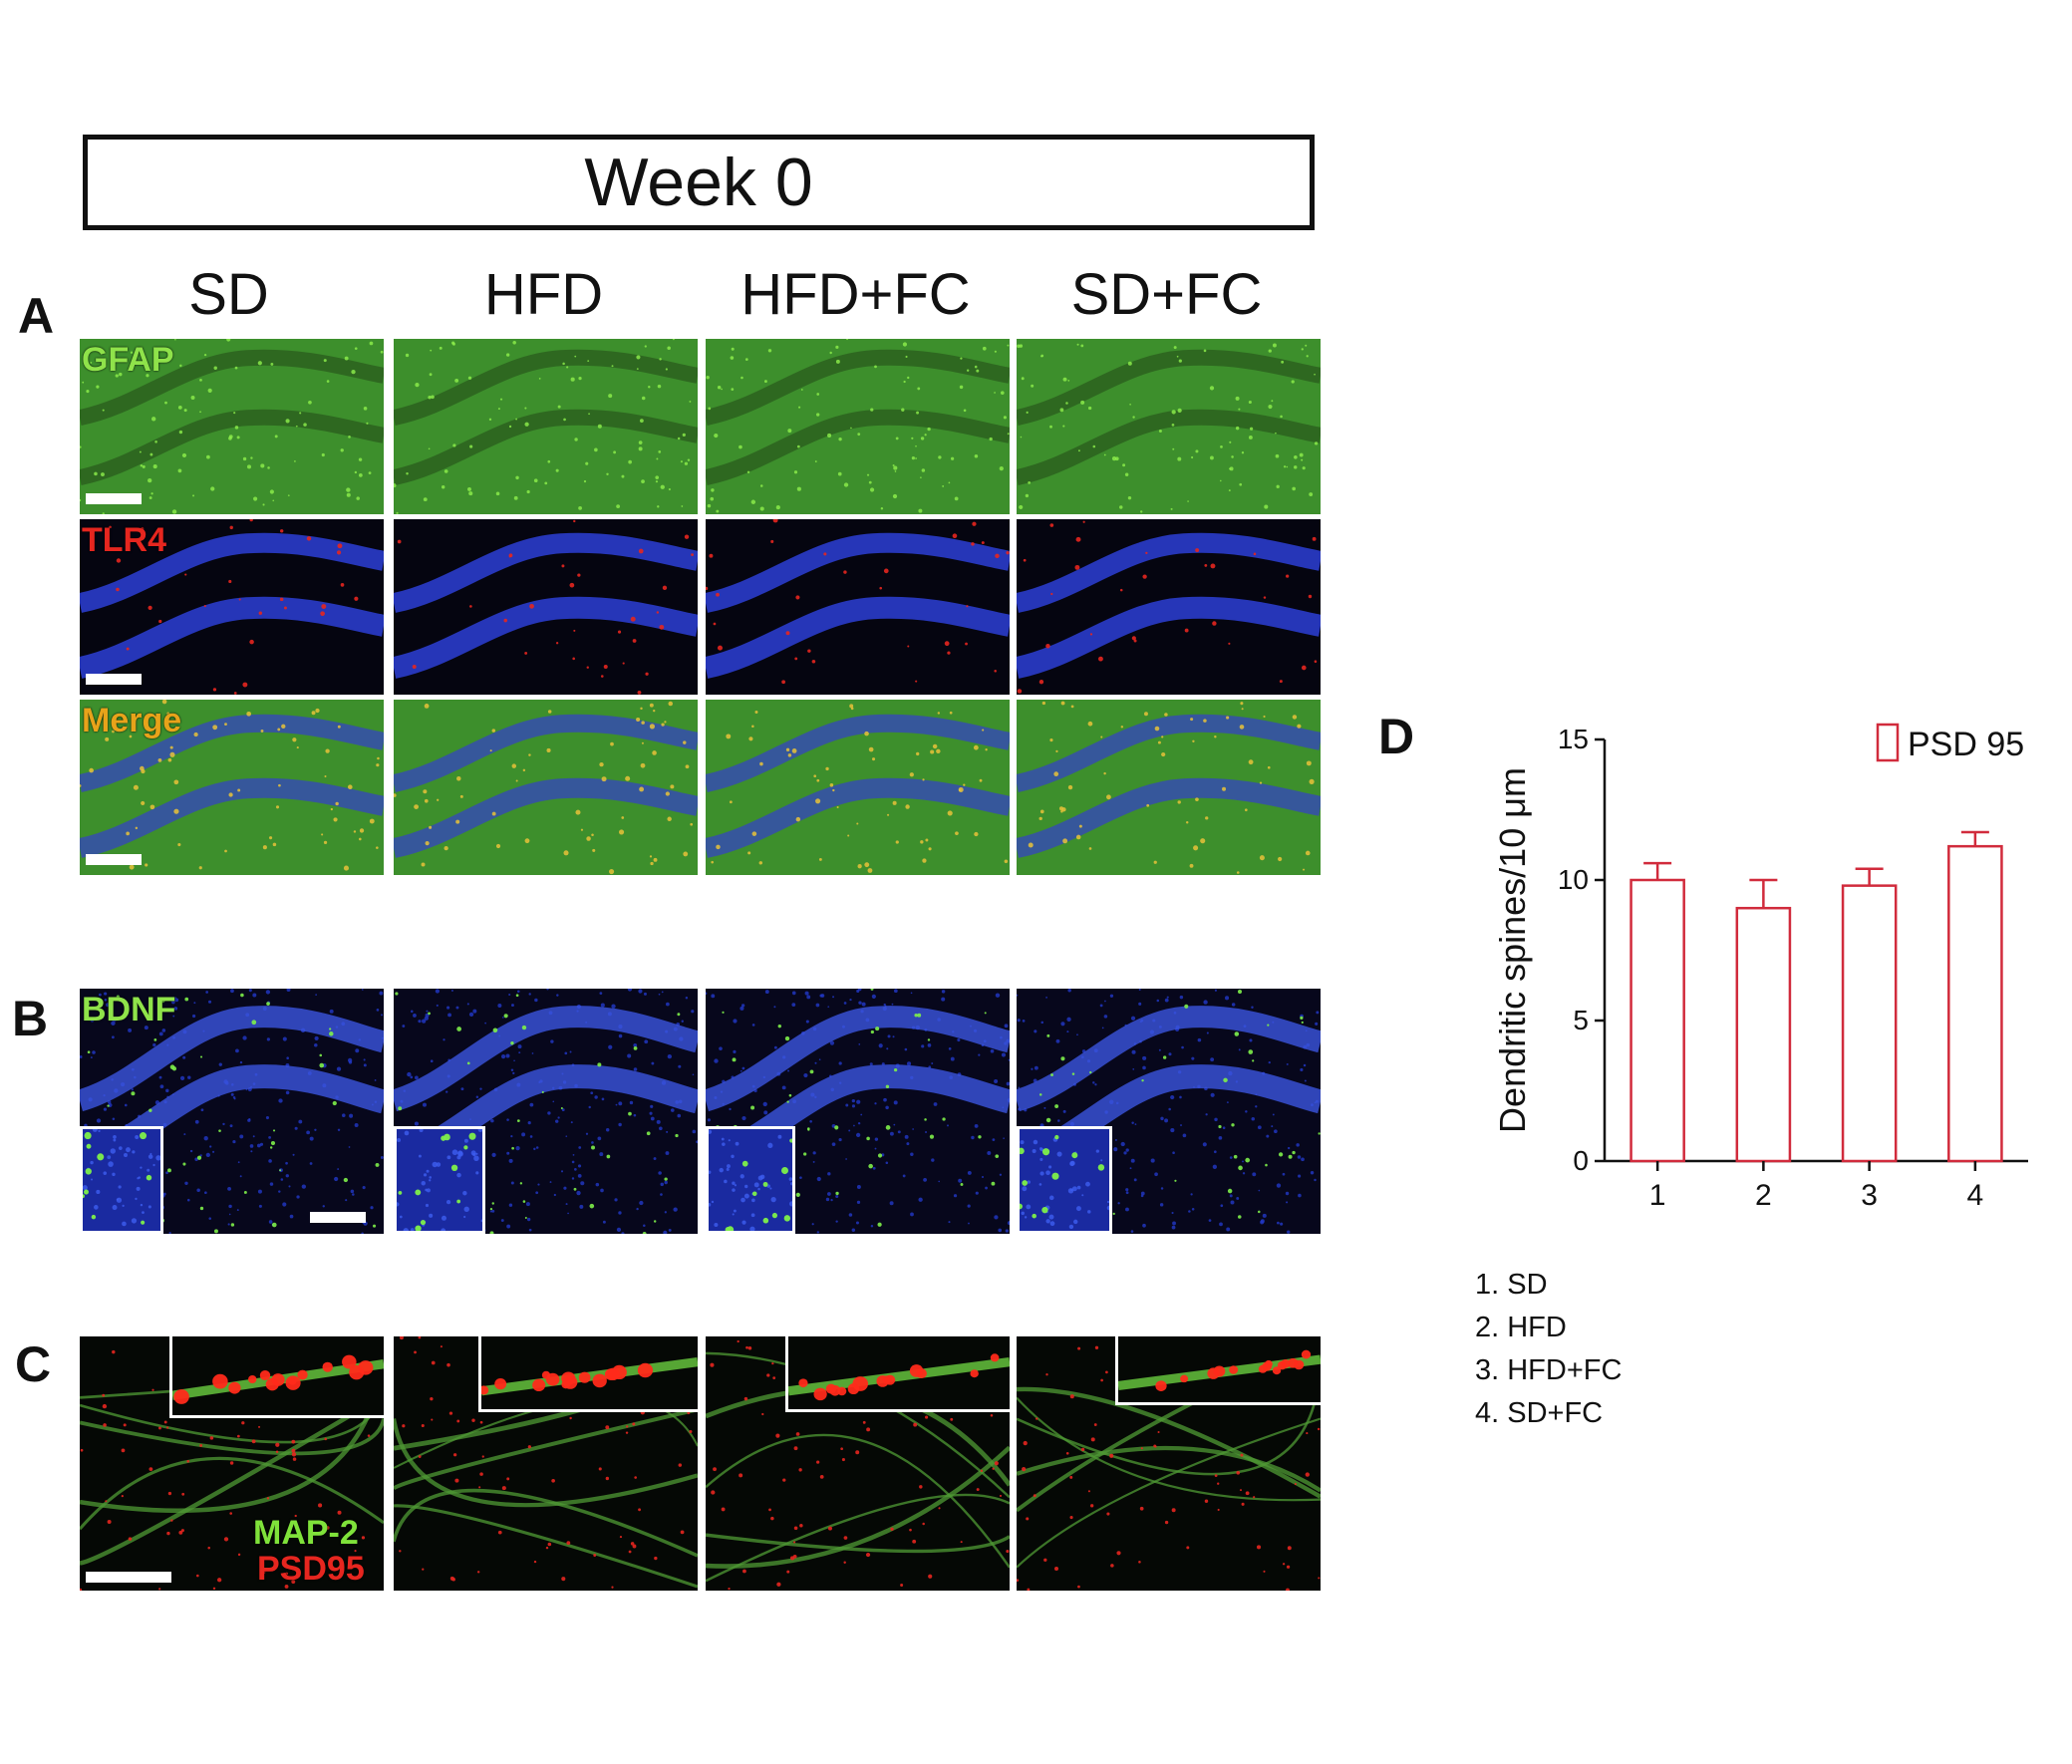 The width and height of the screenshot is (2072, 1764). What do you see at coordinates (232, 1463) in the screenshot?
I see `neuron-image-sd: MAP-2 PSD95` at bounding box center [232, 1463].